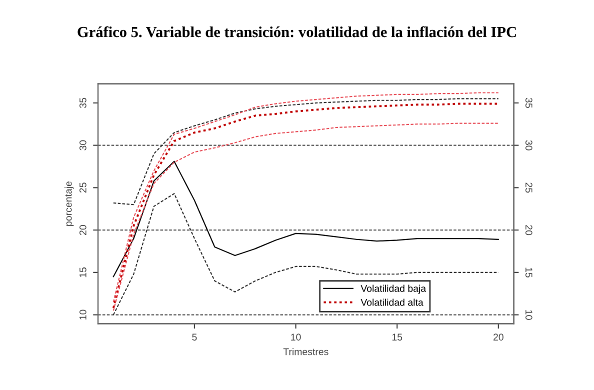  What do you see at coordinates (393, 289) in the screenshot?
I see `legend-label: Volatilidad baja` at bounding box center [393, 289].